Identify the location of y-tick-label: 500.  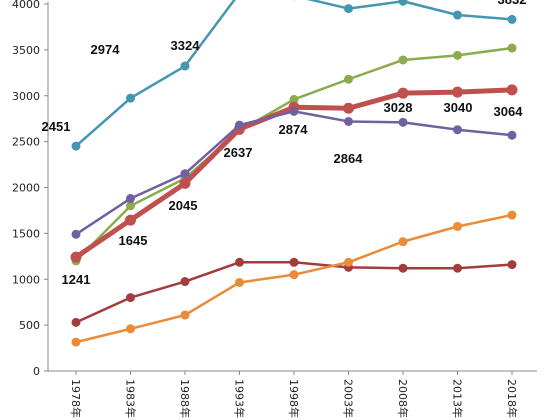
(29, 325).